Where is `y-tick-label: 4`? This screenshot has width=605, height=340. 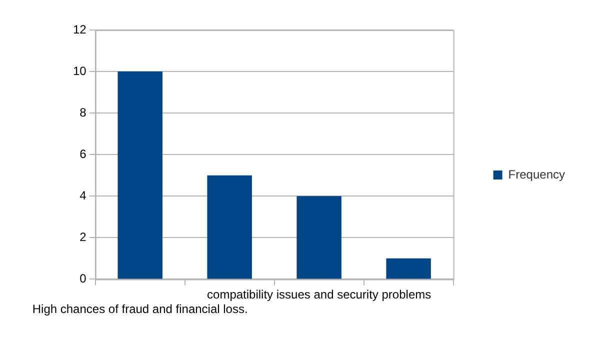
y-tick-label: 4 is located at coordinates (83, 195).